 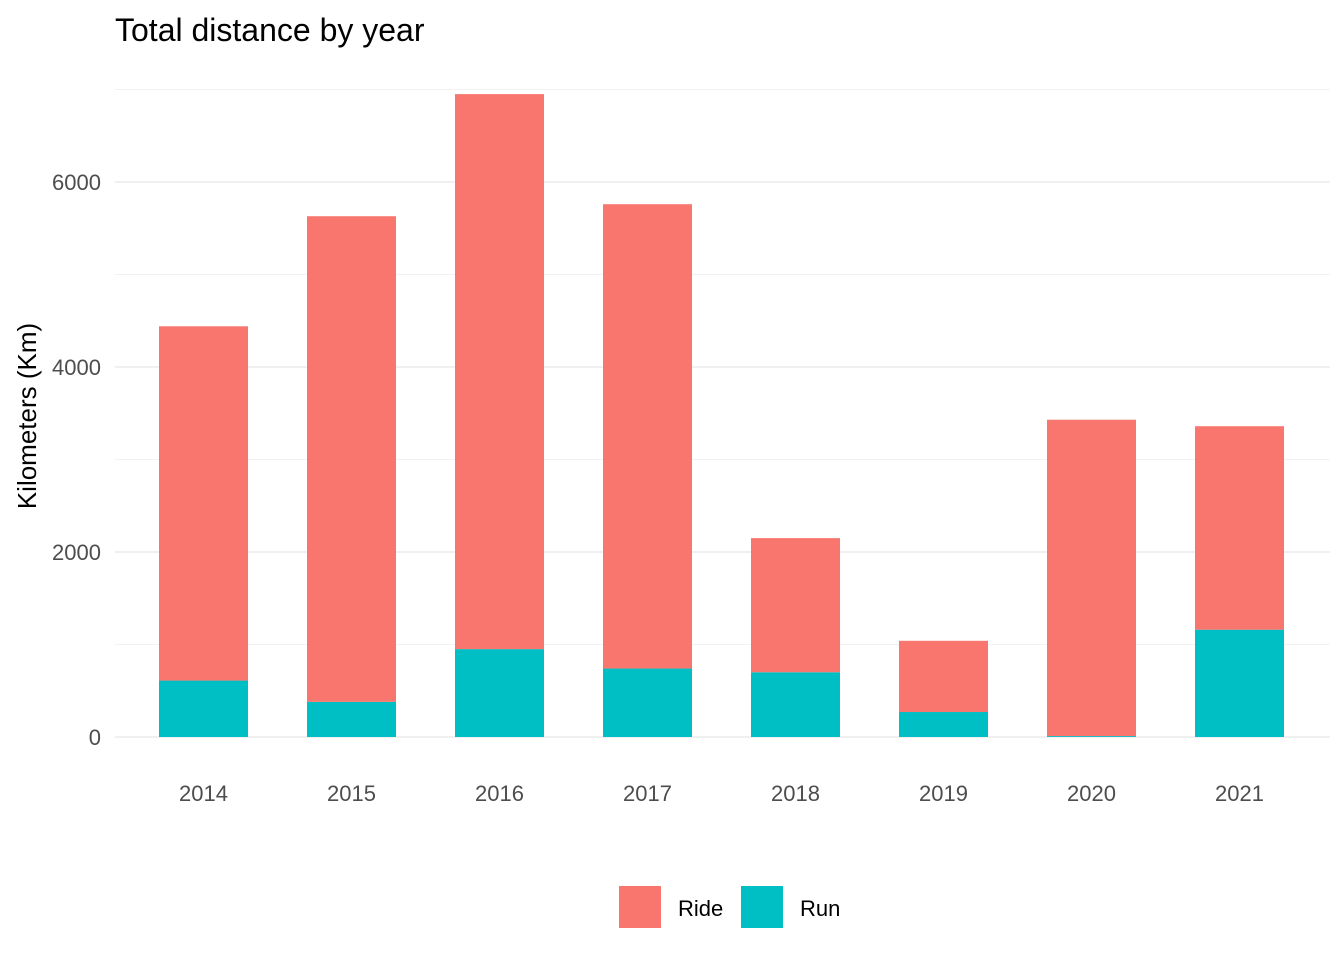 I want to click on chart-title: Total distance by year, so click(x=270, y=30).